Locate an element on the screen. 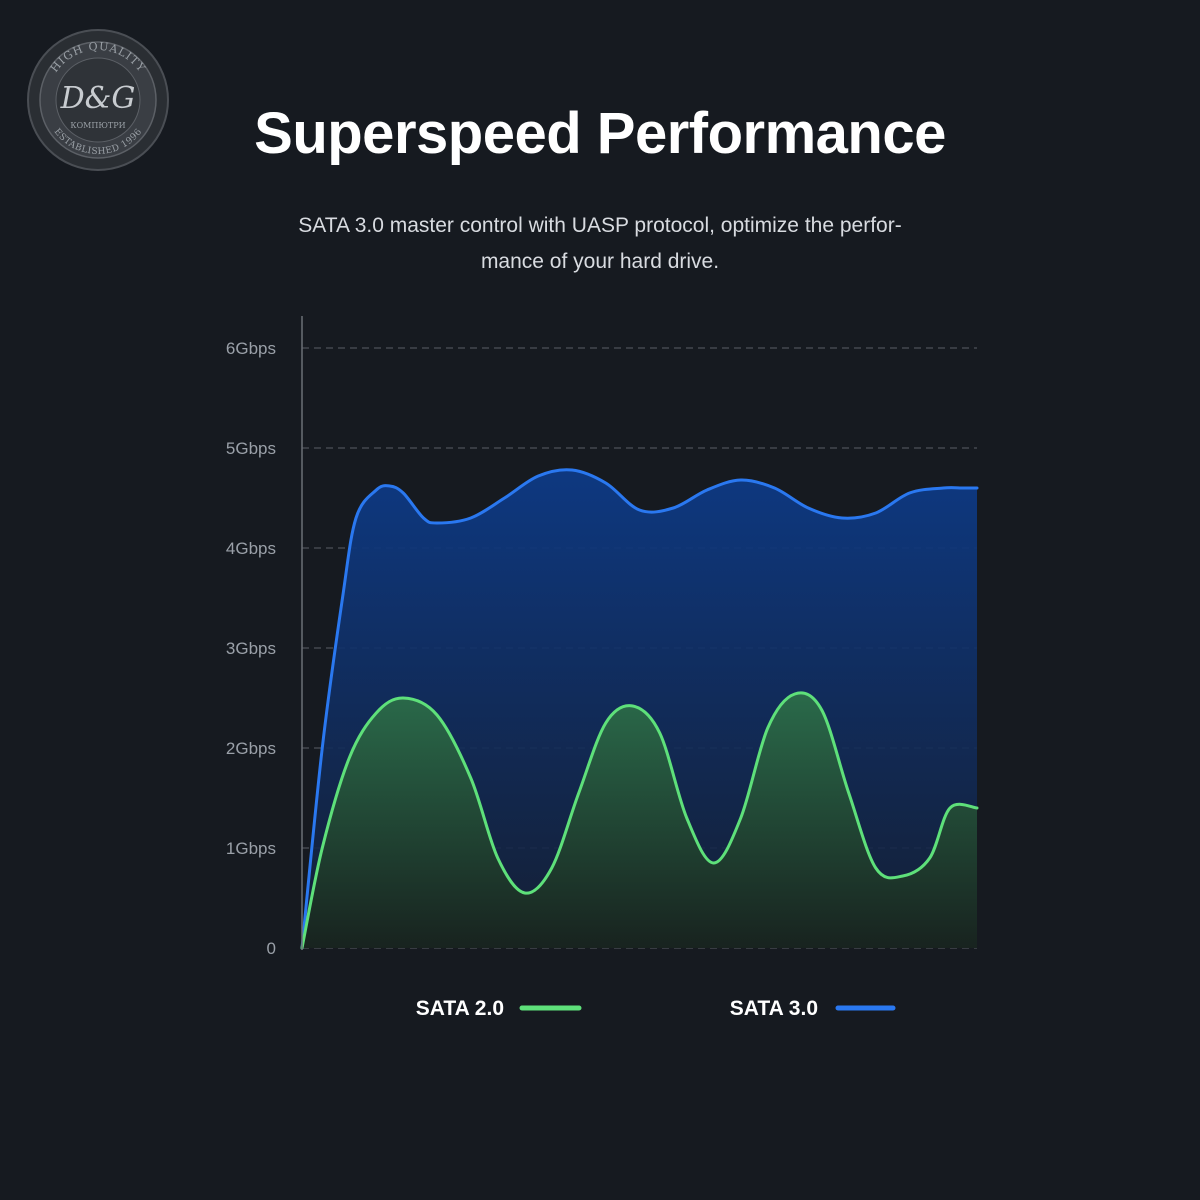 The image size is (1200, 1200). legend-label-sata-2-0: SATA 2.0 is located at coordinates (460, 1008).